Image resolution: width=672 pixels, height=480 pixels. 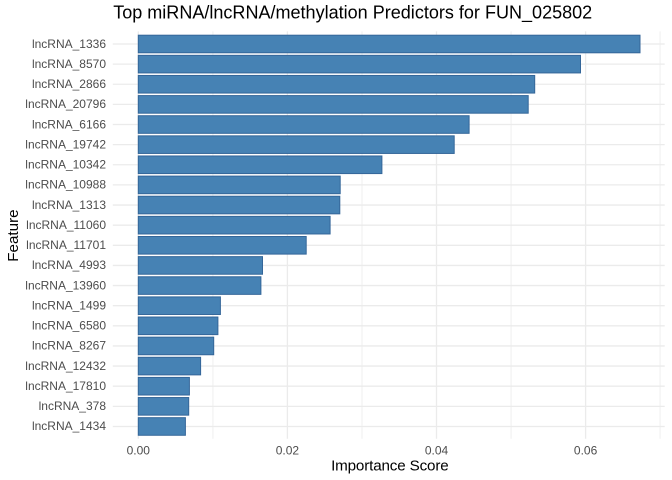 I want to click on svg-text: lncRNA_11060, so click(x=66, y=225).